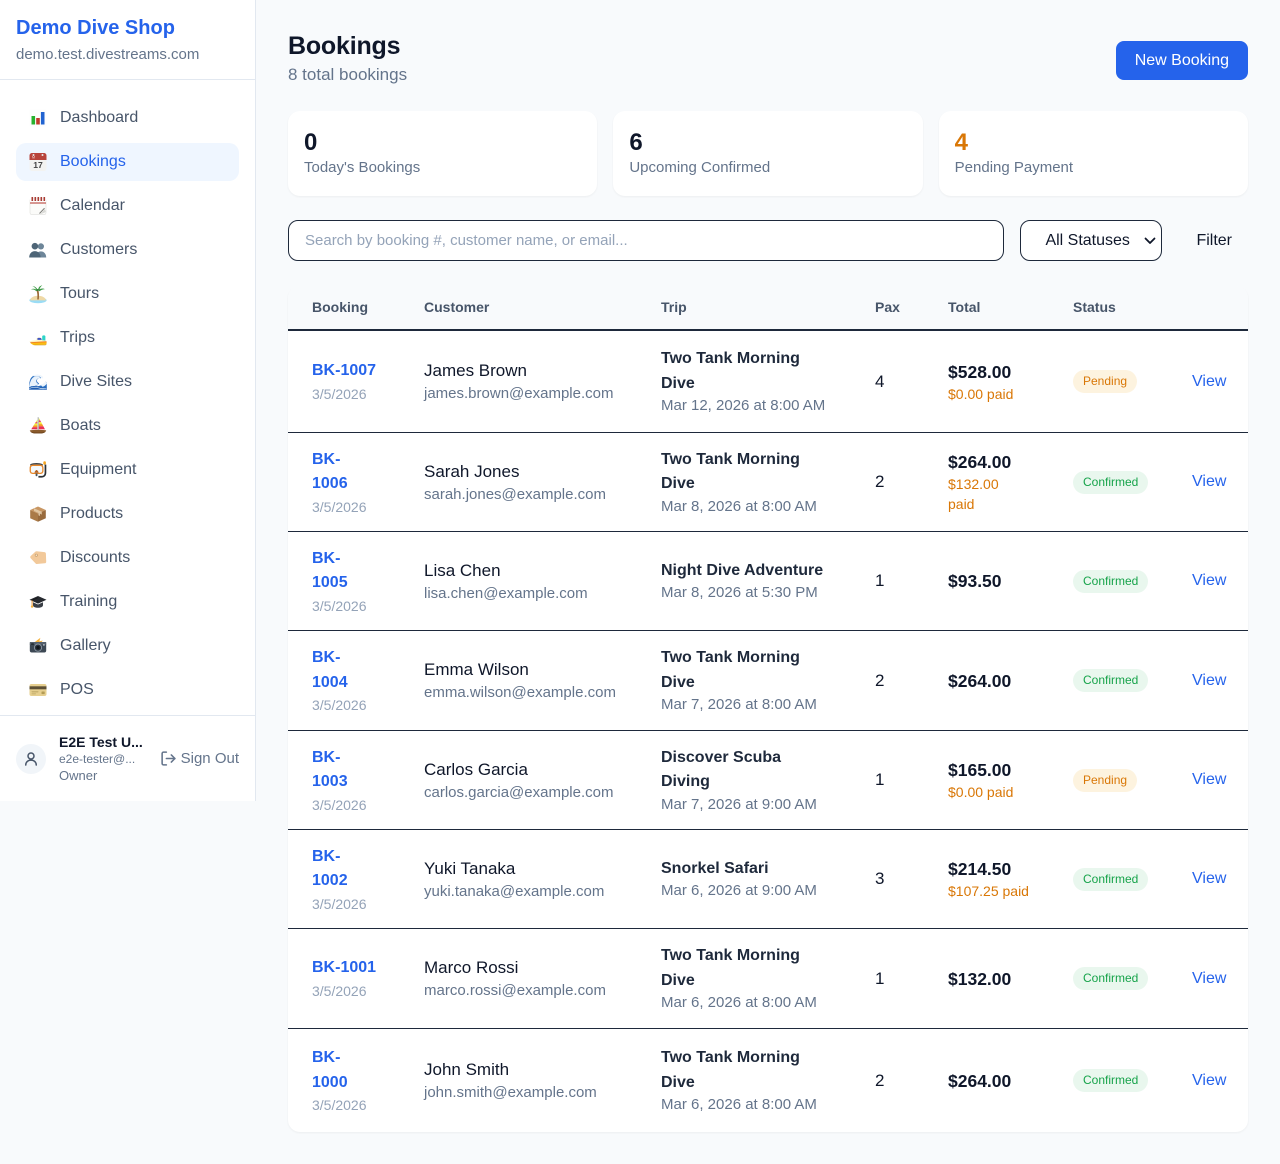 The height and width of the screenshot is (1164, 1280). What do you see at coordinates (33, 158) in the screenshot?
I see `svg-text: M` at bounding box center [33, 158].